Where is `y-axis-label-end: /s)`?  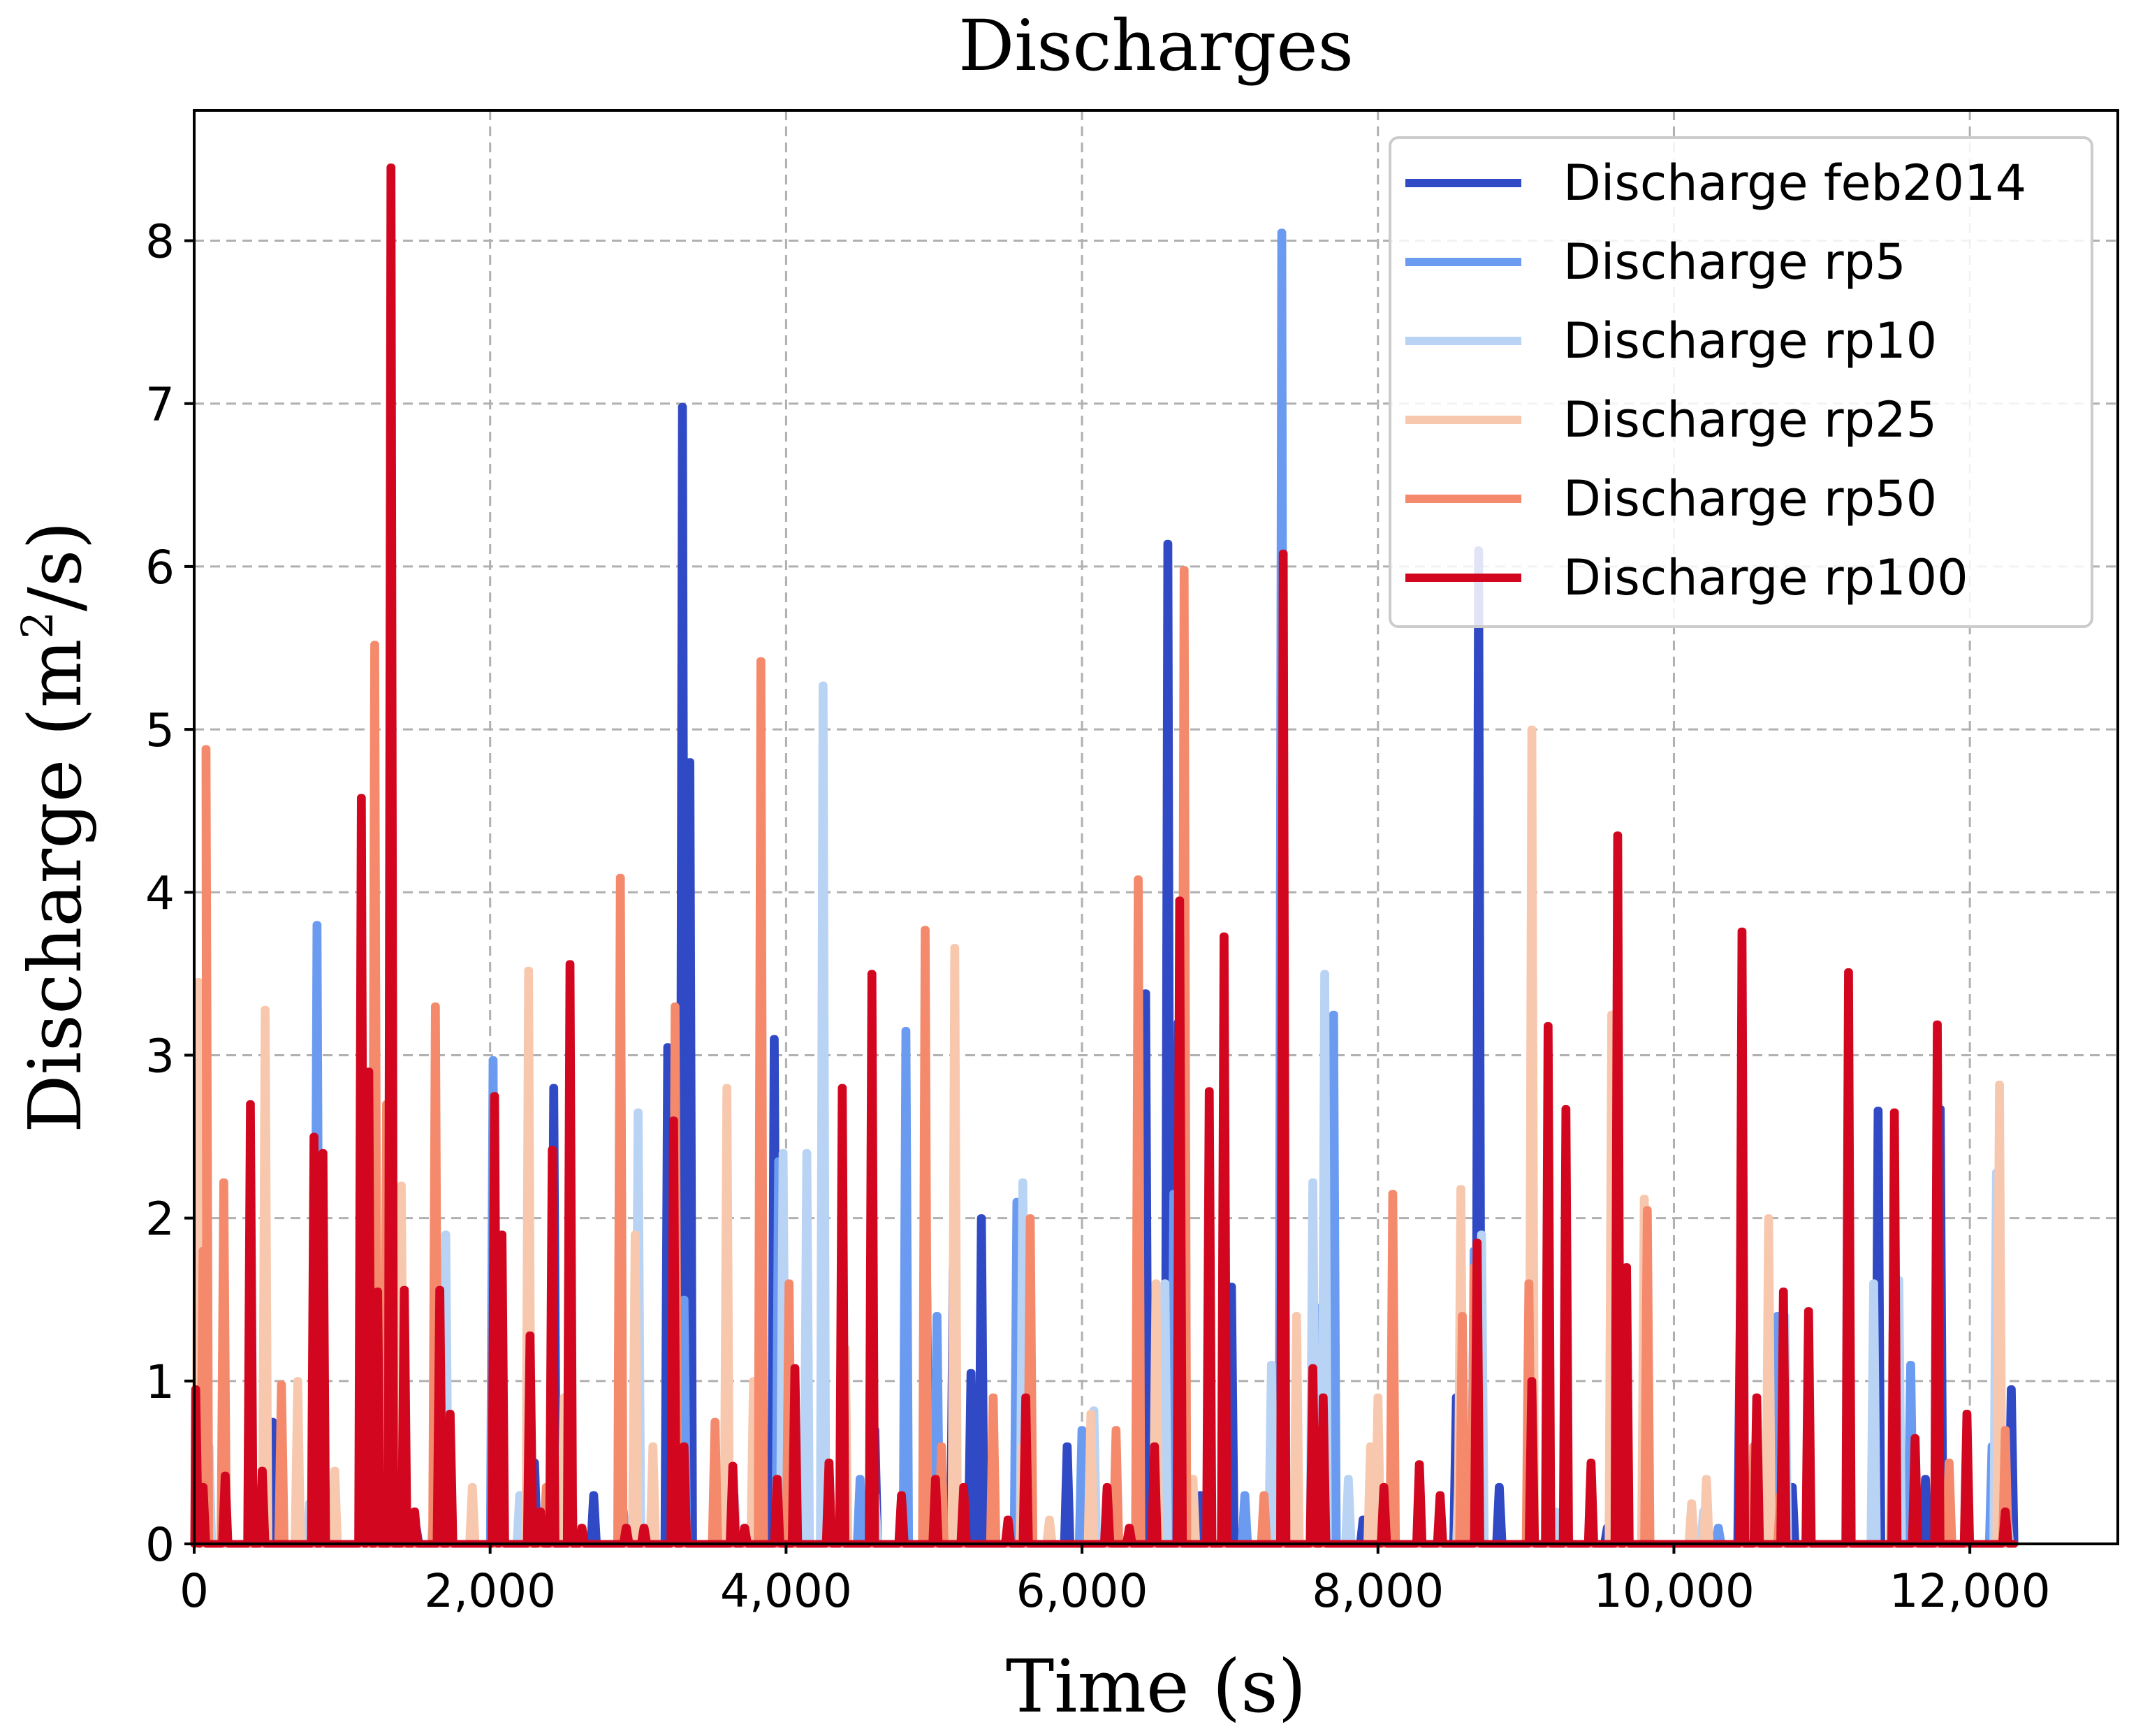
y-axis-label-end: /s) is located at coordinates (55, 566).